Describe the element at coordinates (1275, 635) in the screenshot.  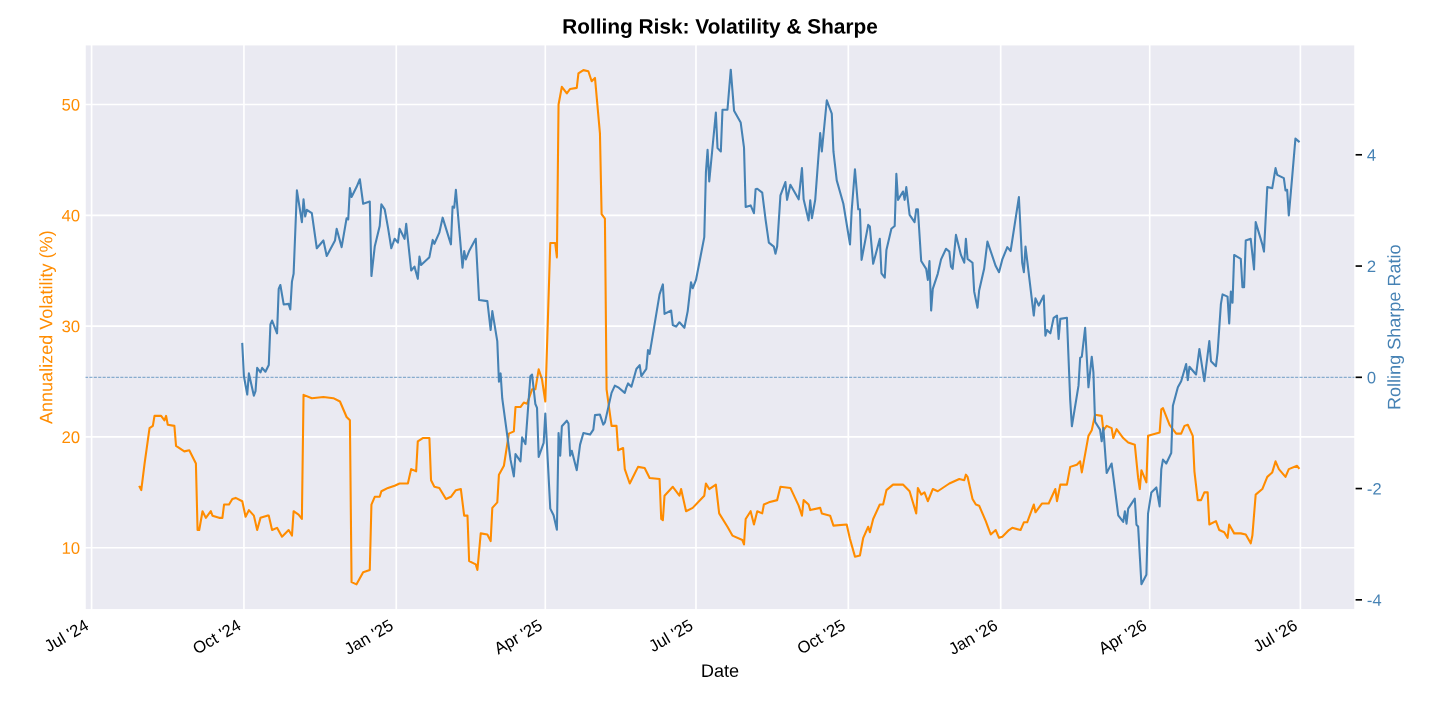
I see `x-tick-label: Jul '26` at that location.